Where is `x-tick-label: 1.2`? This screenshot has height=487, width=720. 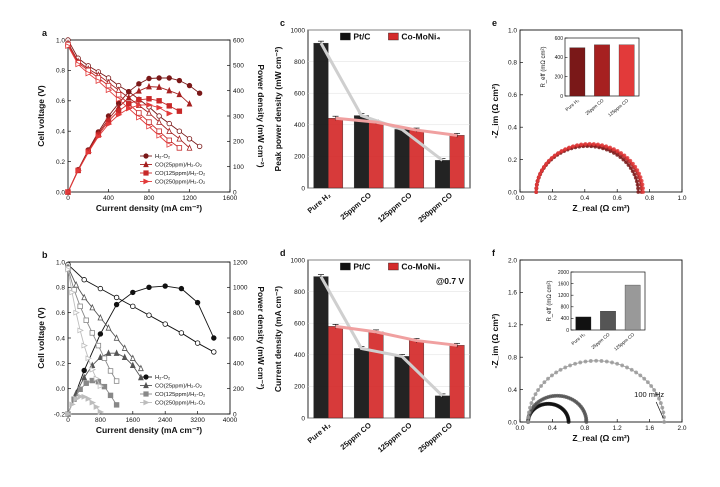 x-tick-label: 1.2 is located at coordinates (617, 428).